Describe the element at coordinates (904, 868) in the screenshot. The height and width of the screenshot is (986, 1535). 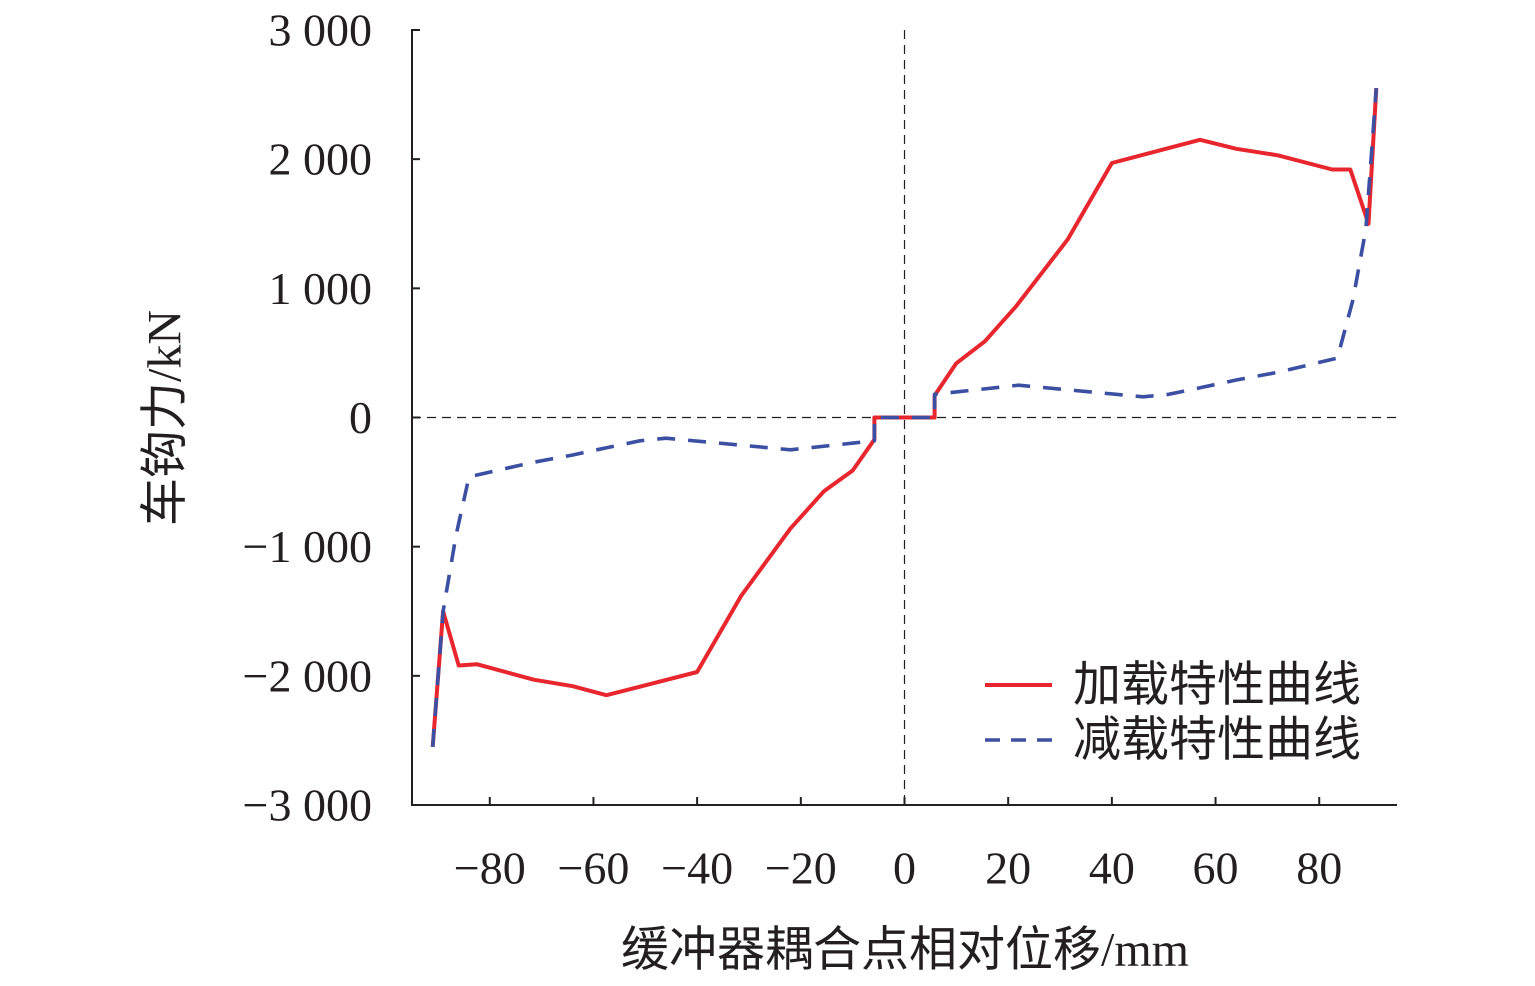
I see `x-tick-label: 0` at that location.